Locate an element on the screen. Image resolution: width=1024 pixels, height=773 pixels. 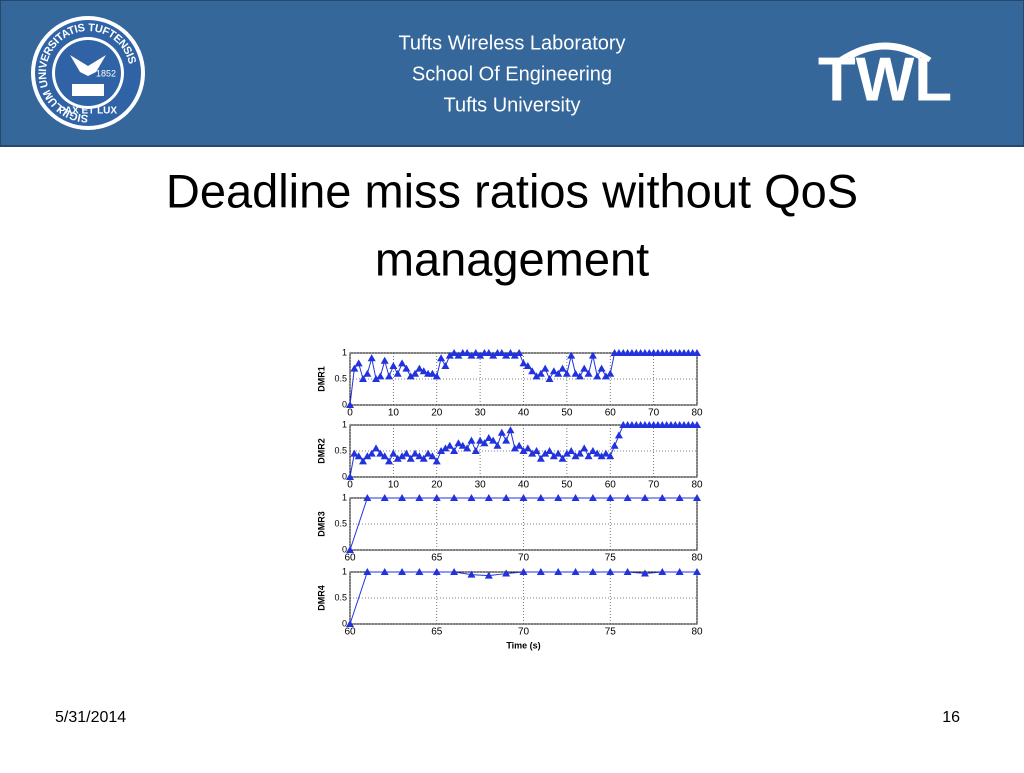
x-tick-label: 20 is located at coordinates (437, 485).